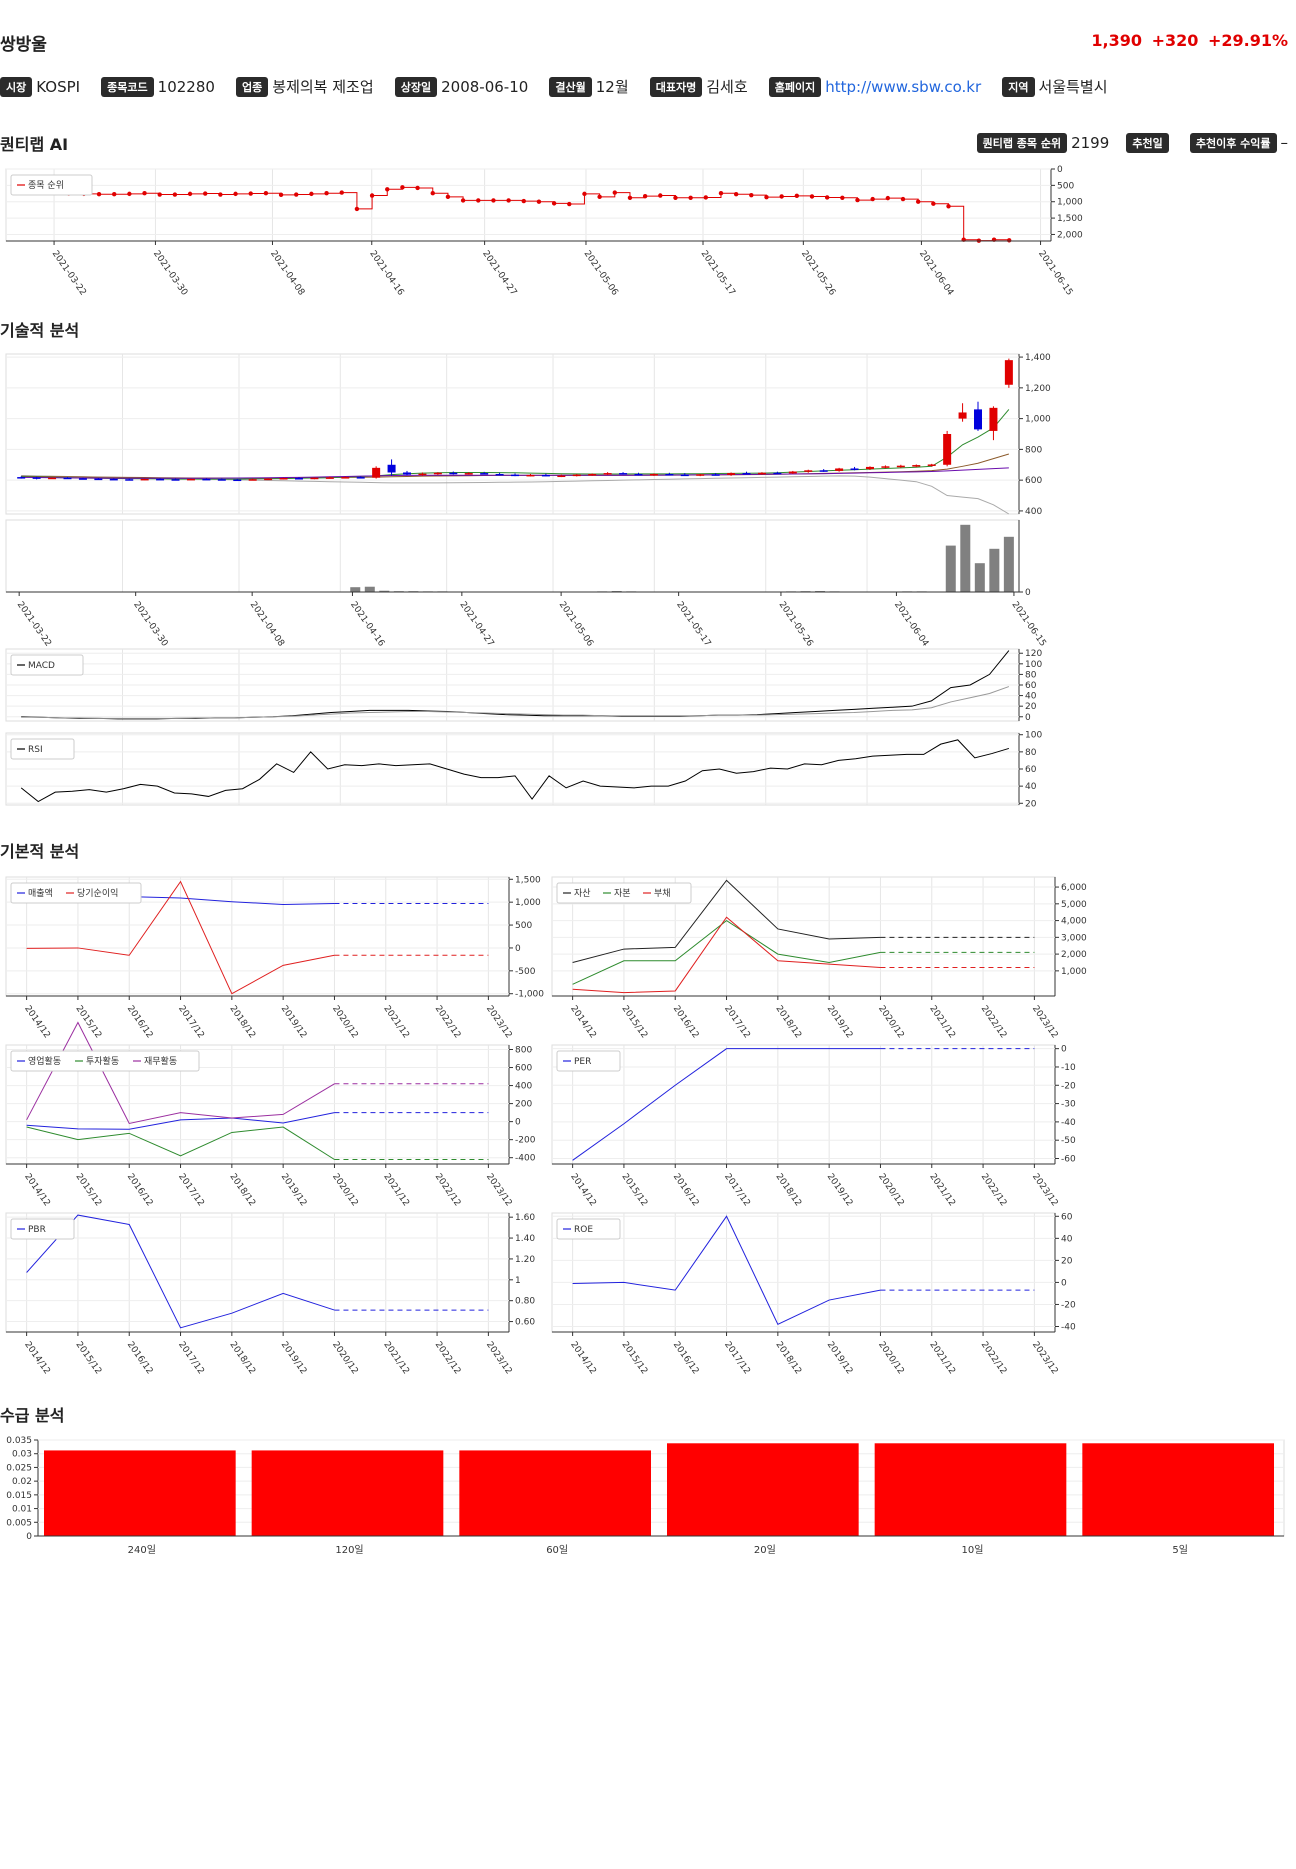 The width and height of the screenshot is (1296, 1869). What do you see at coordinates (97, 893) in the screenshot?
I see `fund_sales-legend-label: 당기순이익` at bounding box center [97, 893].